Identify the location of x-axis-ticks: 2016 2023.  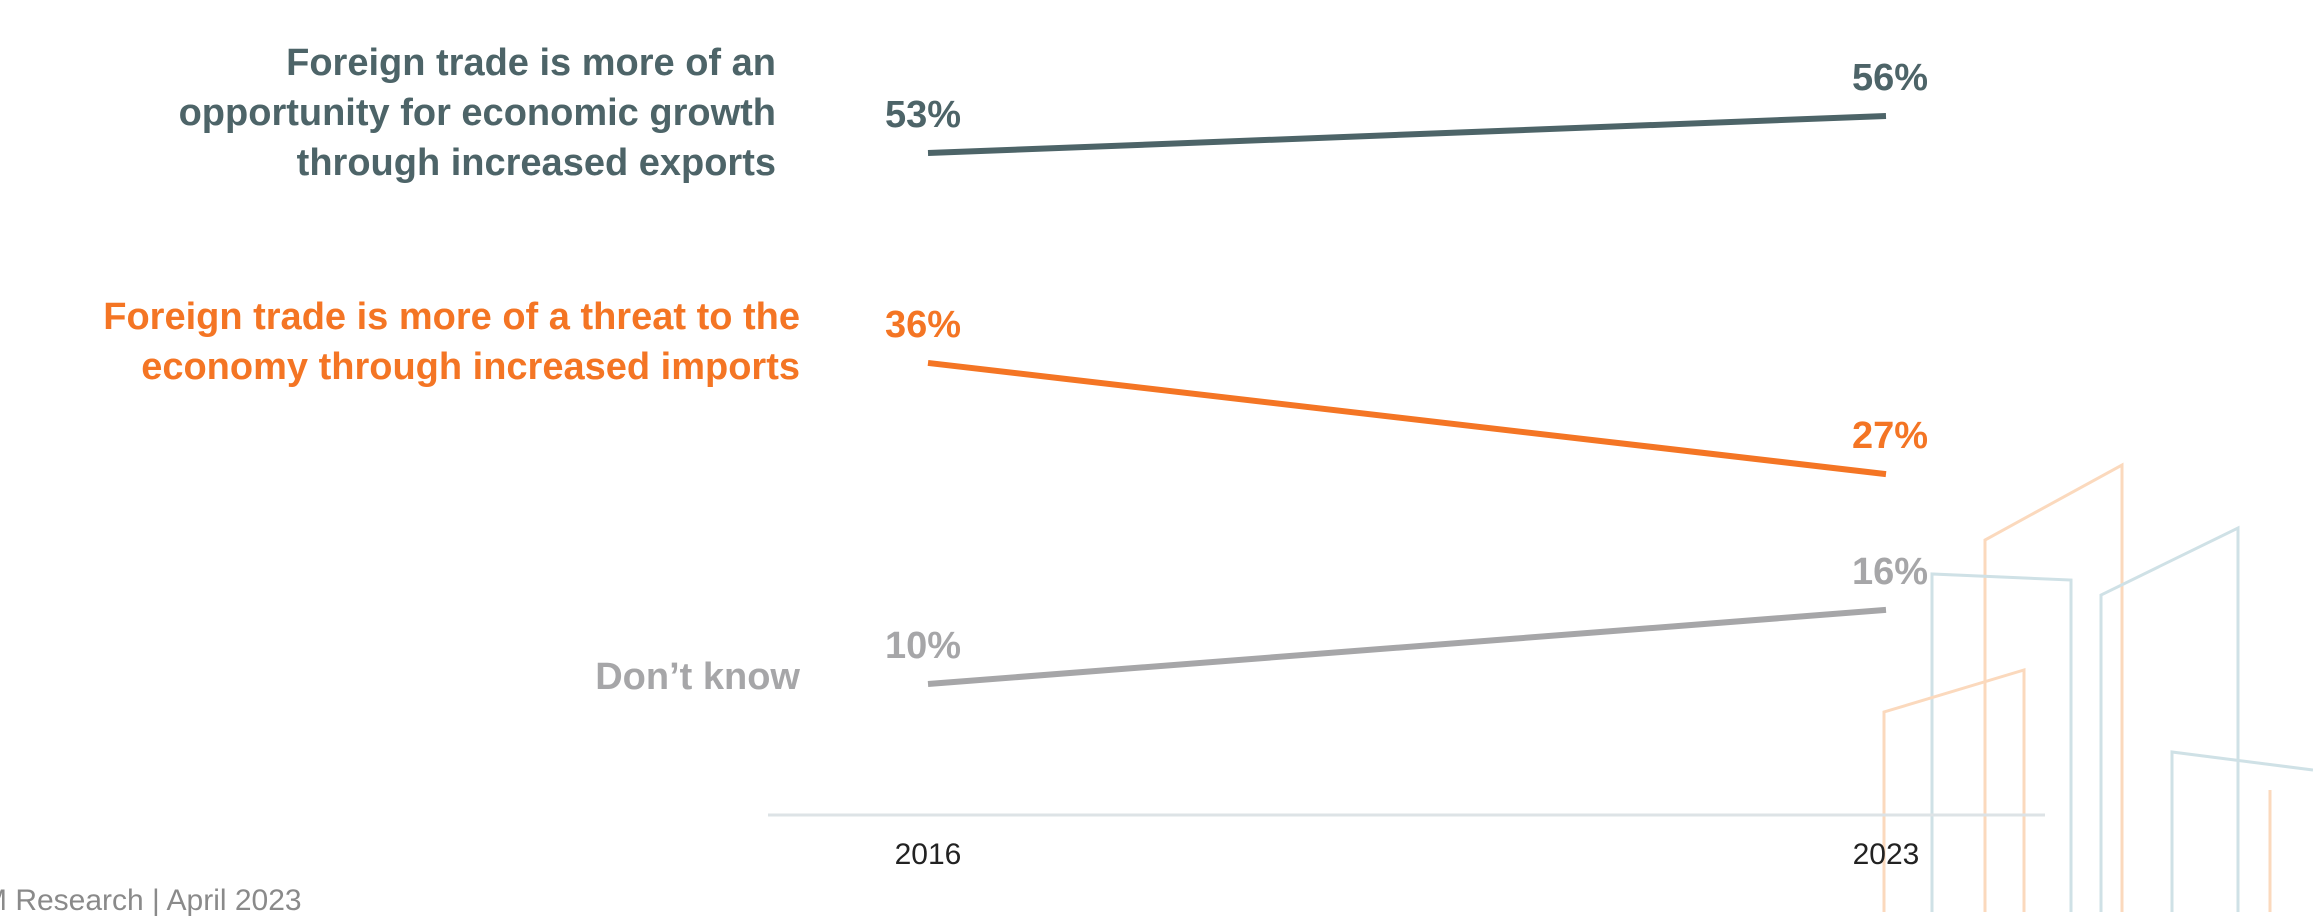
(1407, 854).